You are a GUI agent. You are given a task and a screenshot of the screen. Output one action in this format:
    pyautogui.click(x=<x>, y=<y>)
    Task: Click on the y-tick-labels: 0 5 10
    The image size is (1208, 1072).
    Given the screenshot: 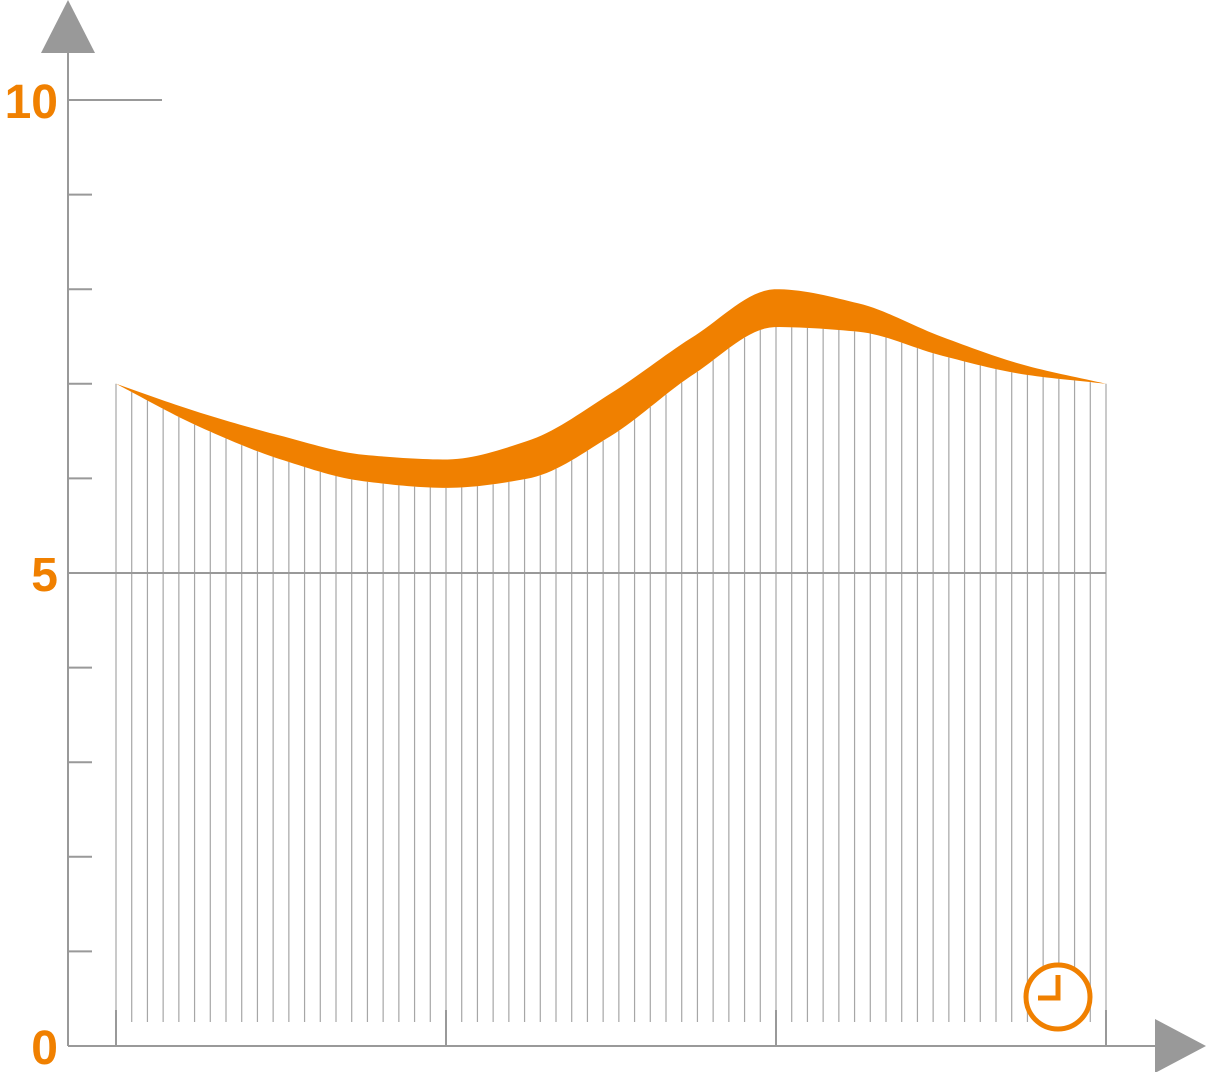 What is the action you would take?
    pyautogui.click(x=31, y=574)
    